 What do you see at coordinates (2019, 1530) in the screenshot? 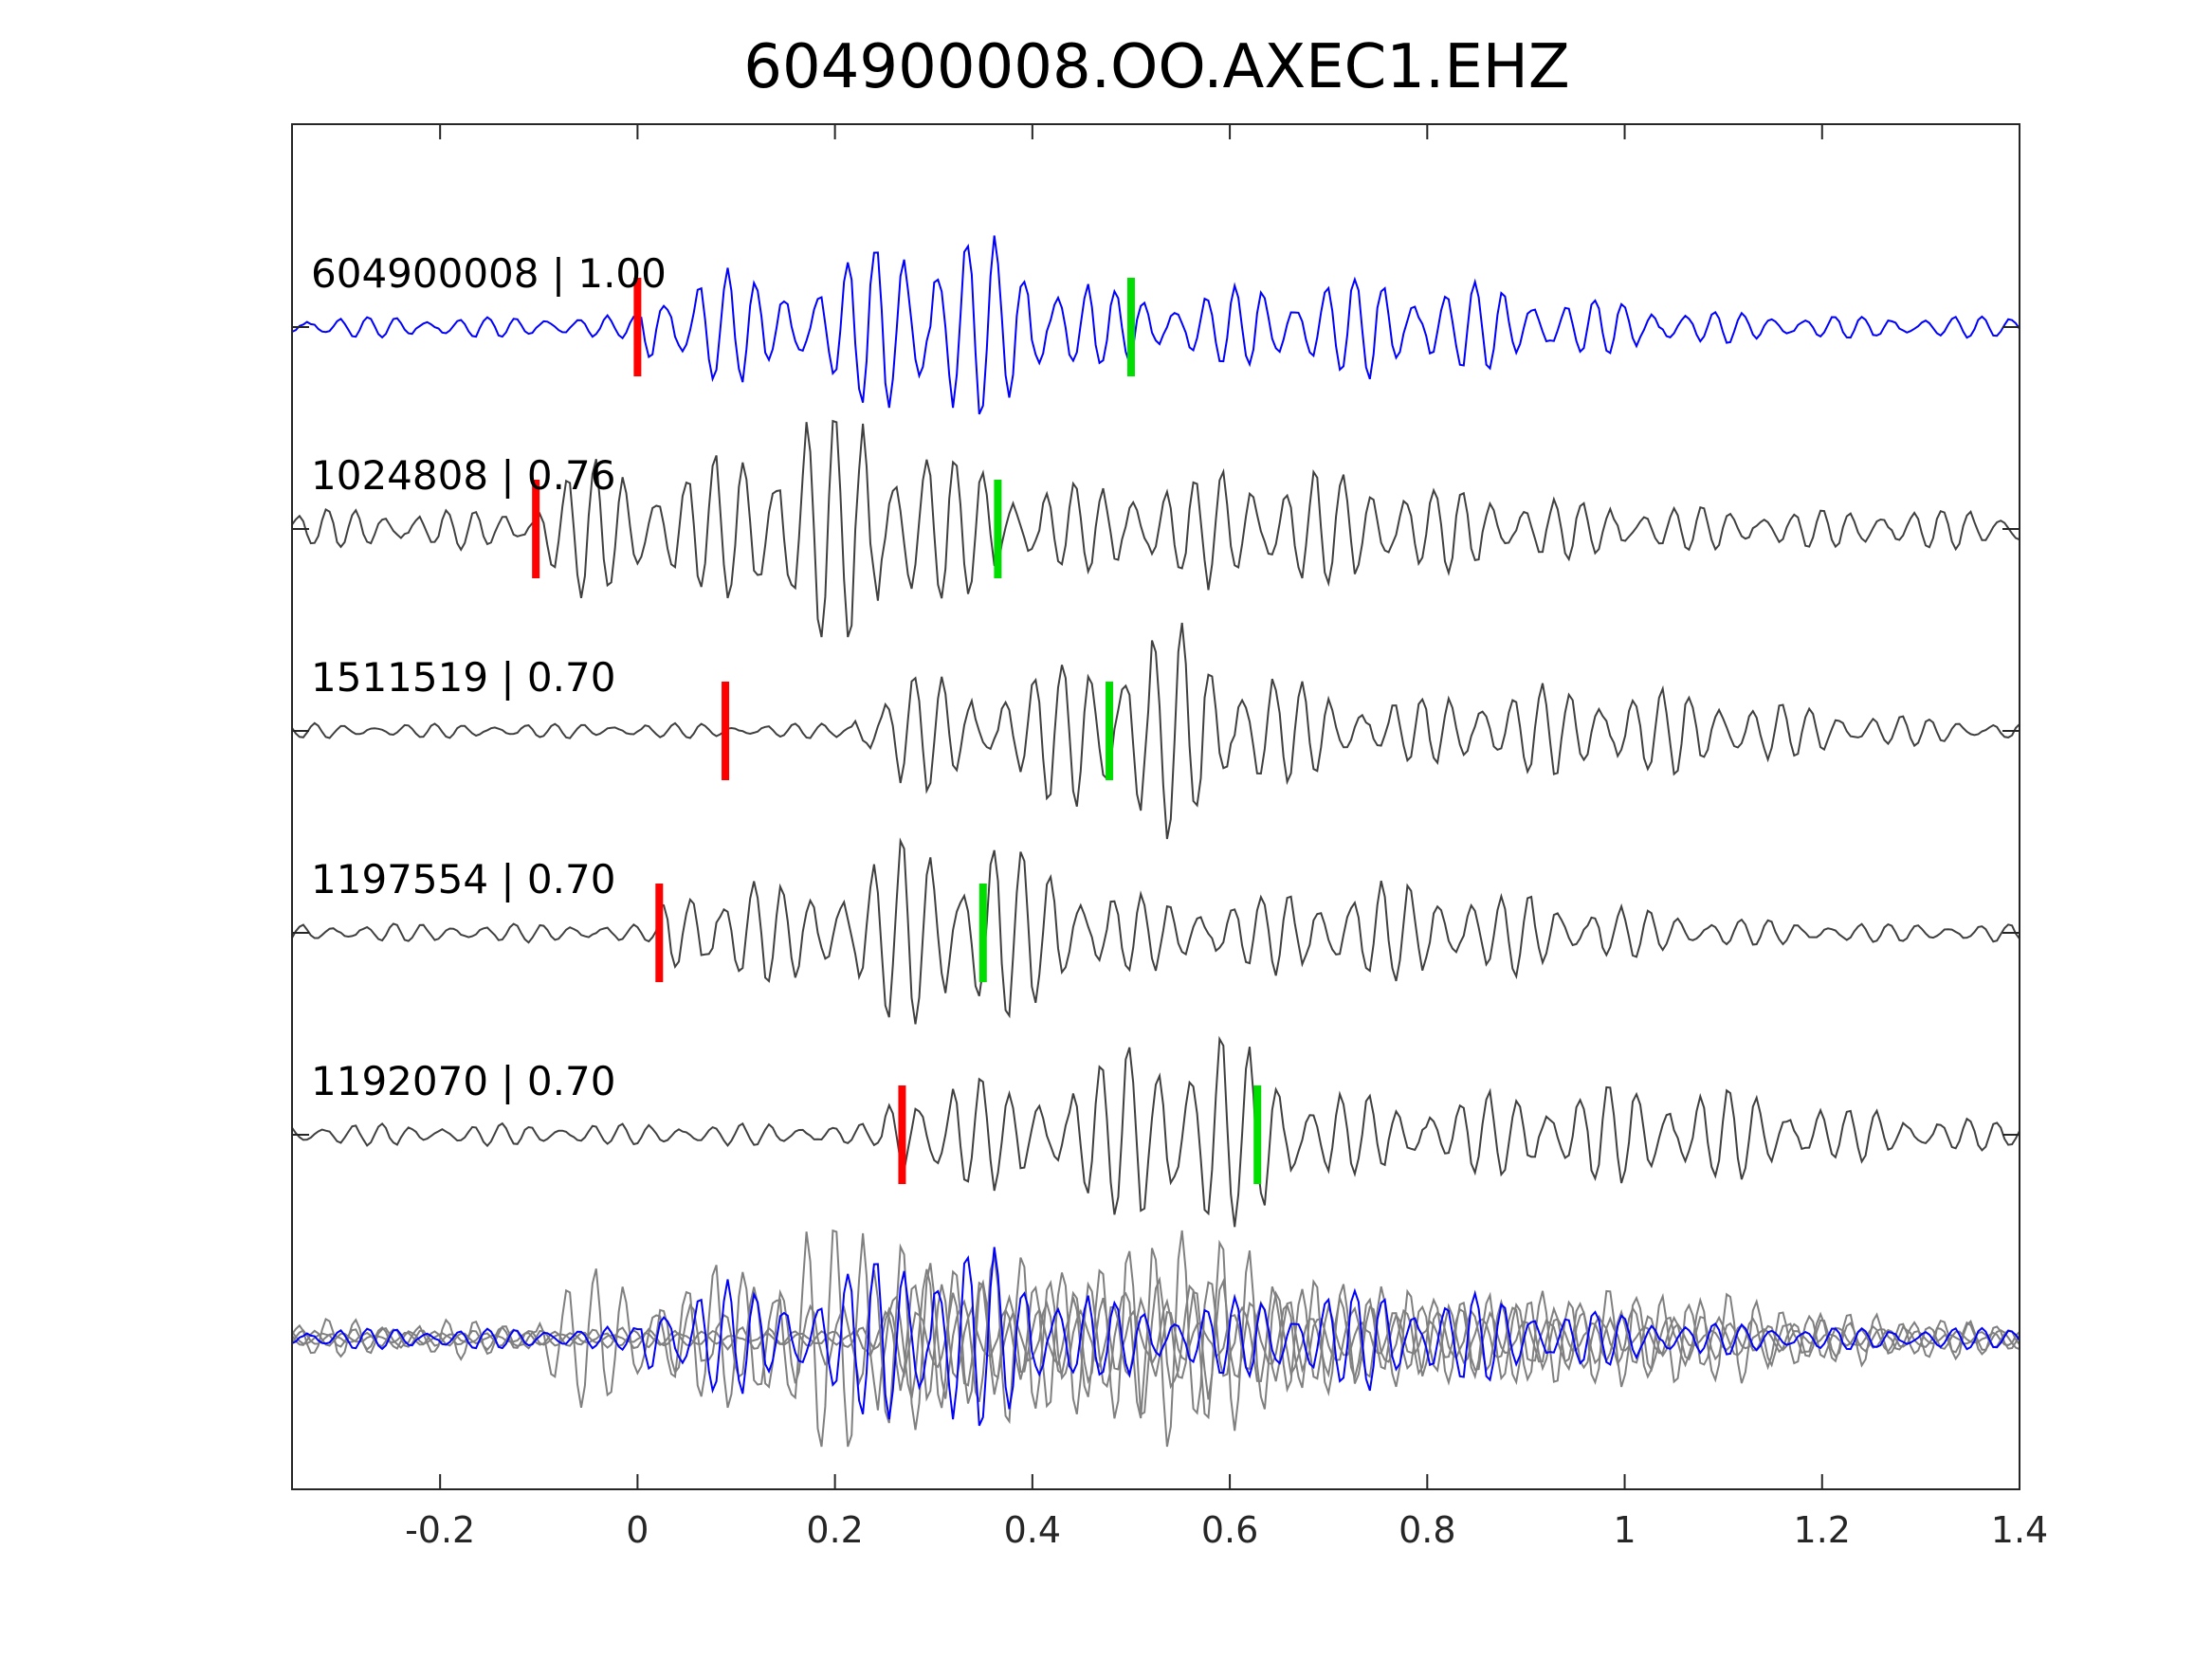
I see `x-tick-label: 1.4` at bounding box center [2019, 1530].